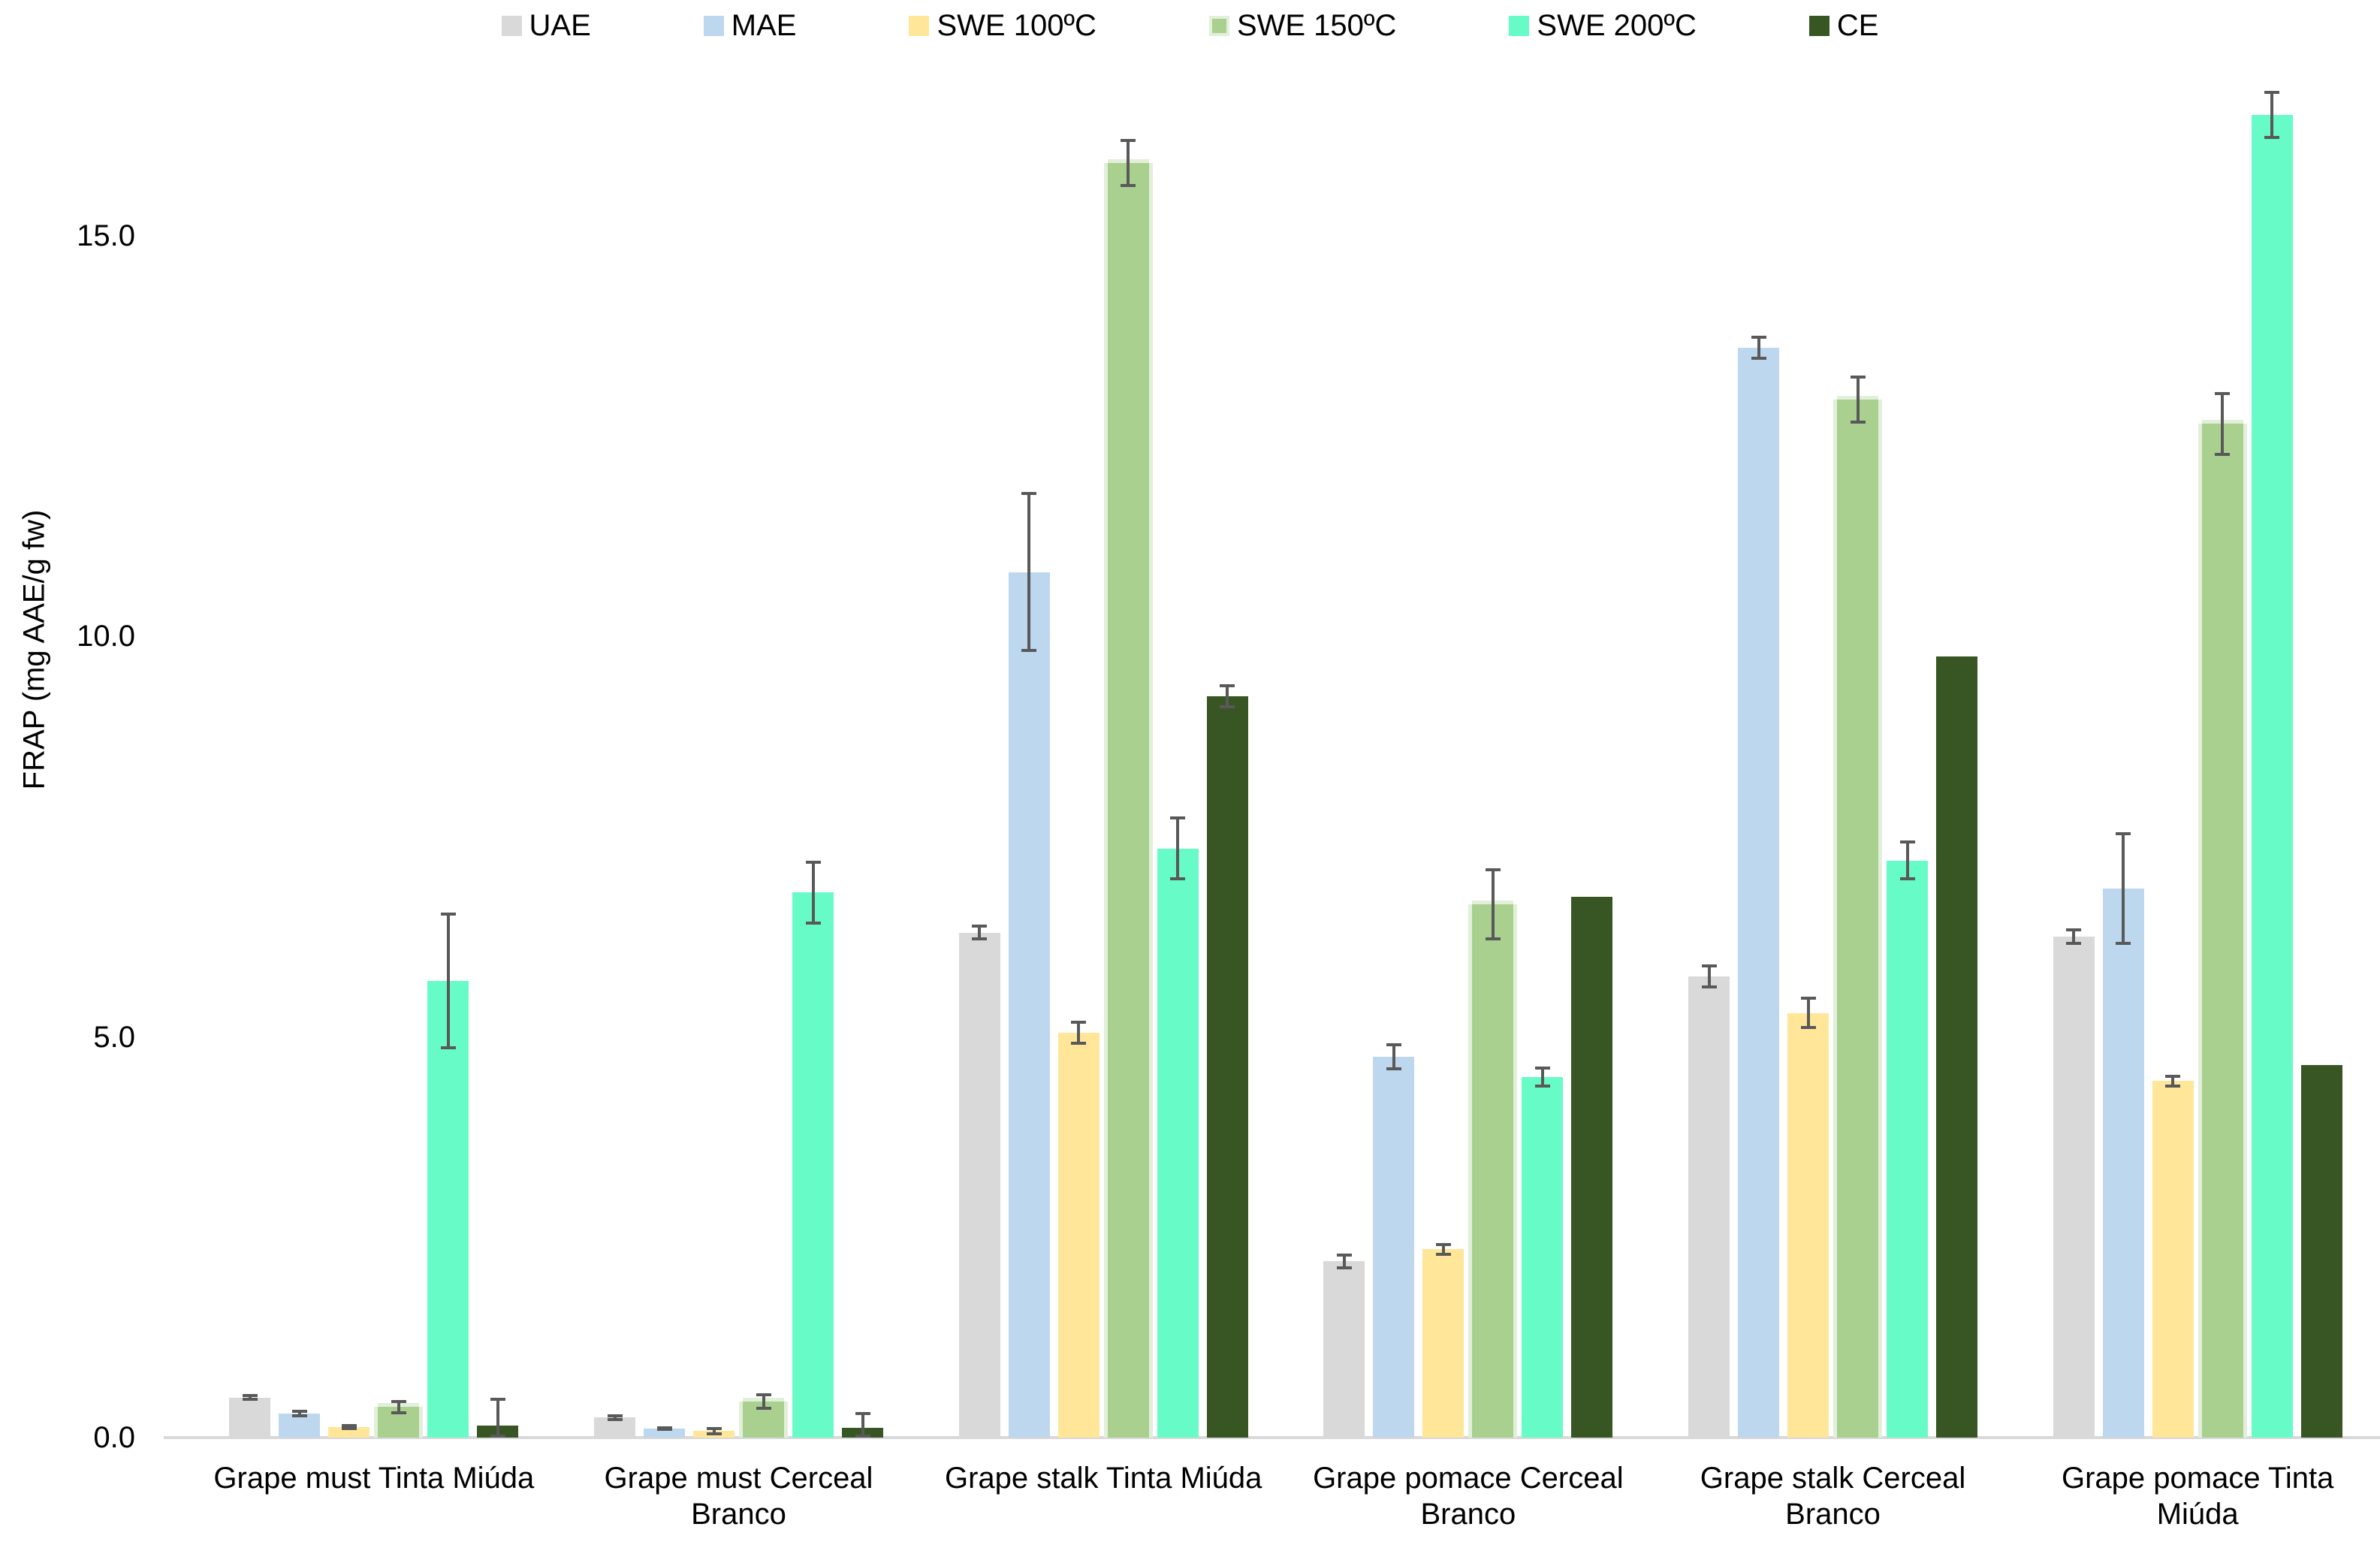 The height and width of the screenshot is (1551, 2380). Describe the element at coordinates (2173, 1259) in the screenshot. I see `bar-swe-100-c-grape-pomace-tinta-mi-da` at that location.